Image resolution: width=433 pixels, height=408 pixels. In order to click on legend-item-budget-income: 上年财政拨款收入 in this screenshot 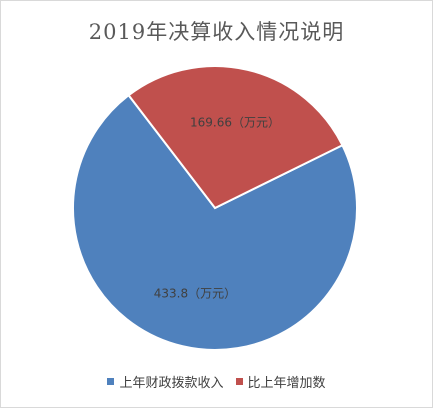, I will do `click(165, 381)`.